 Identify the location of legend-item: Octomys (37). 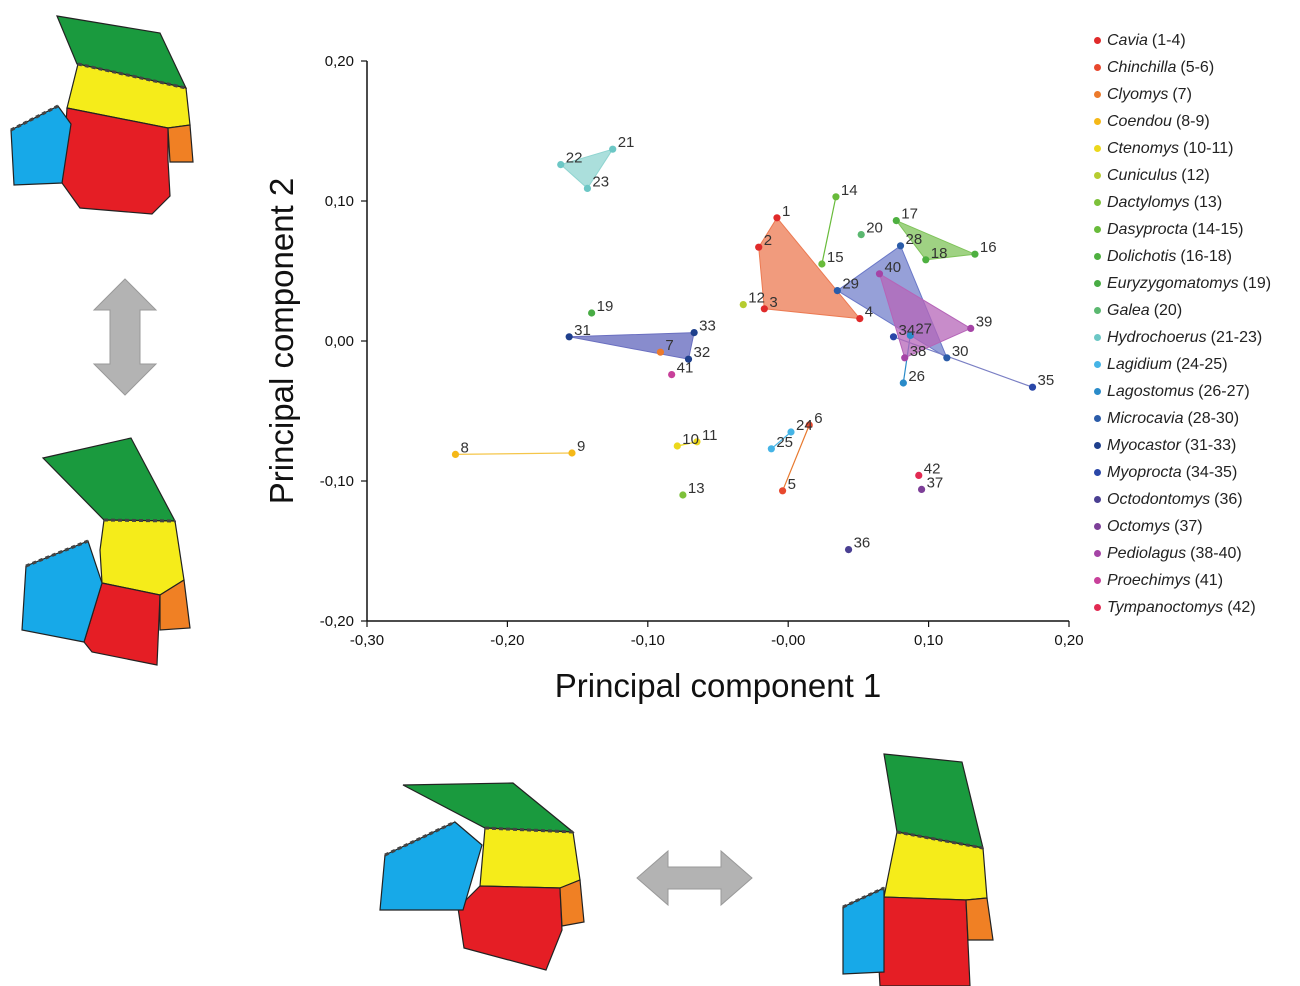
(1182, 526).